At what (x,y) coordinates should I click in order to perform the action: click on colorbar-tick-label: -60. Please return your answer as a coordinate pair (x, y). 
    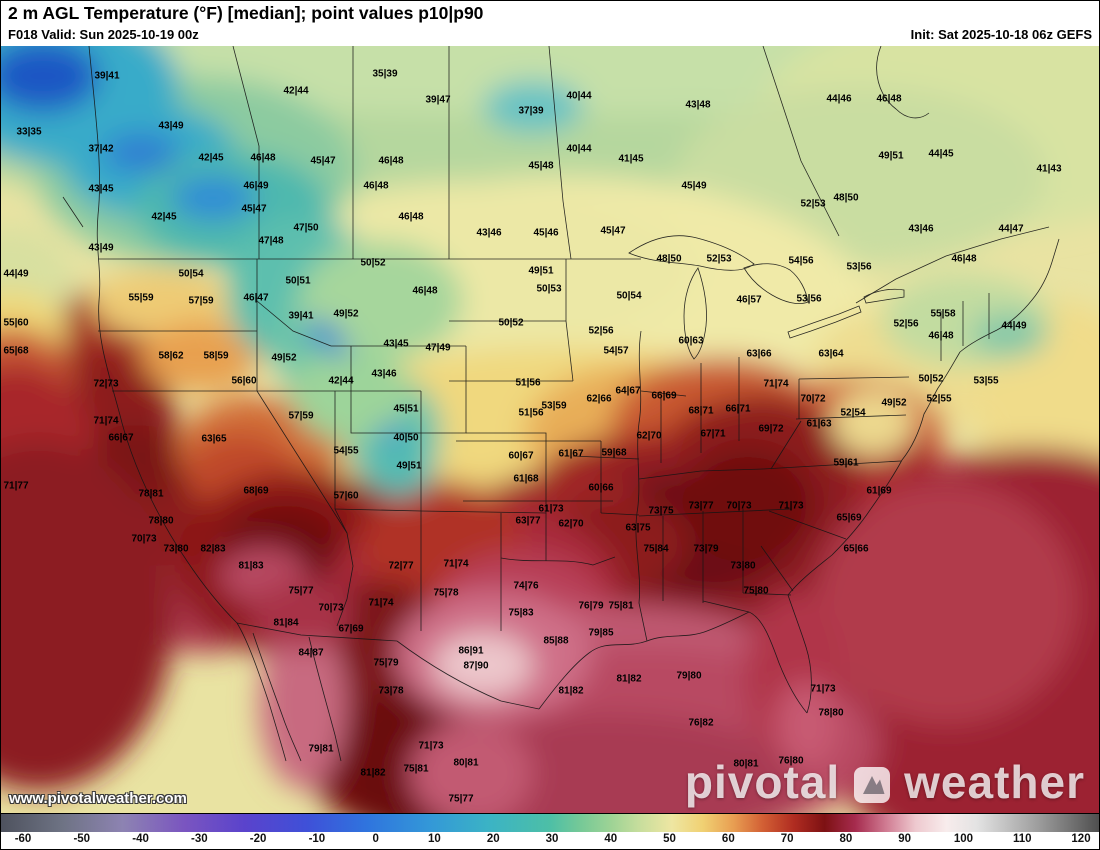
    Looking at the image, I should click on (23, 839).